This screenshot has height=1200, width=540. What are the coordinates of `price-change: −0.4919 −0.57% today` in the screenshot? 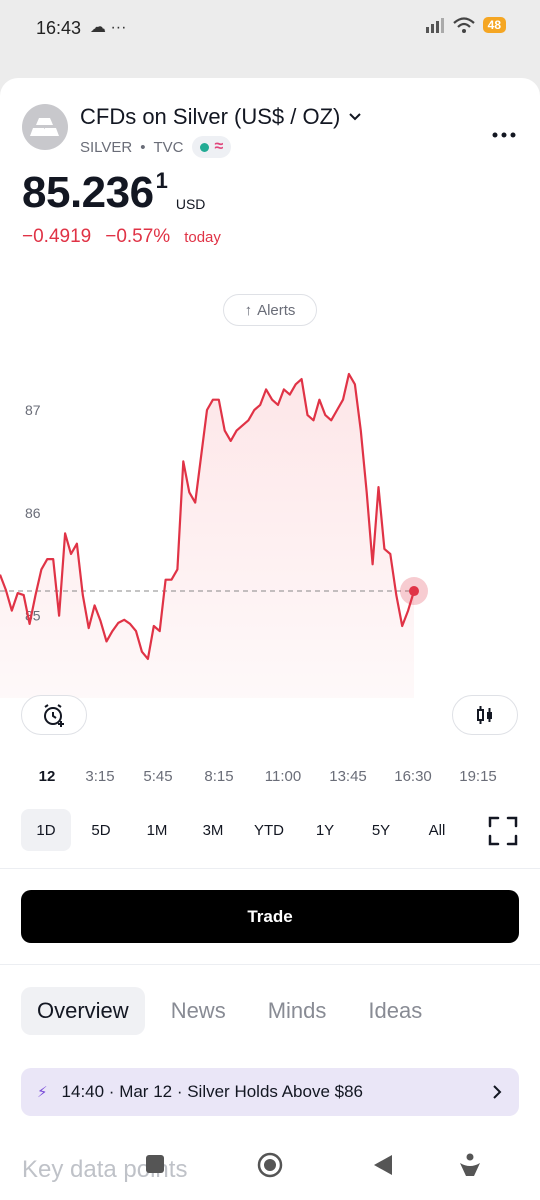 It's located at (121, 237).